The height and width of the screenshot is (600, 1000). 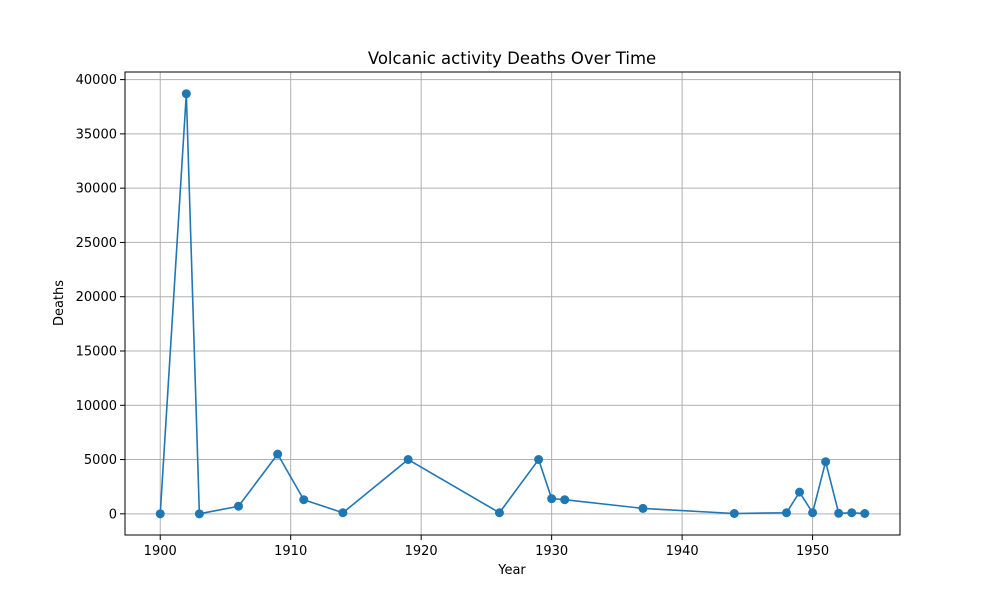 What do you see at coordinates (421, 551) in the screenshot?
I see `x-tick-label: 1920` at bounding box center [421, 551].